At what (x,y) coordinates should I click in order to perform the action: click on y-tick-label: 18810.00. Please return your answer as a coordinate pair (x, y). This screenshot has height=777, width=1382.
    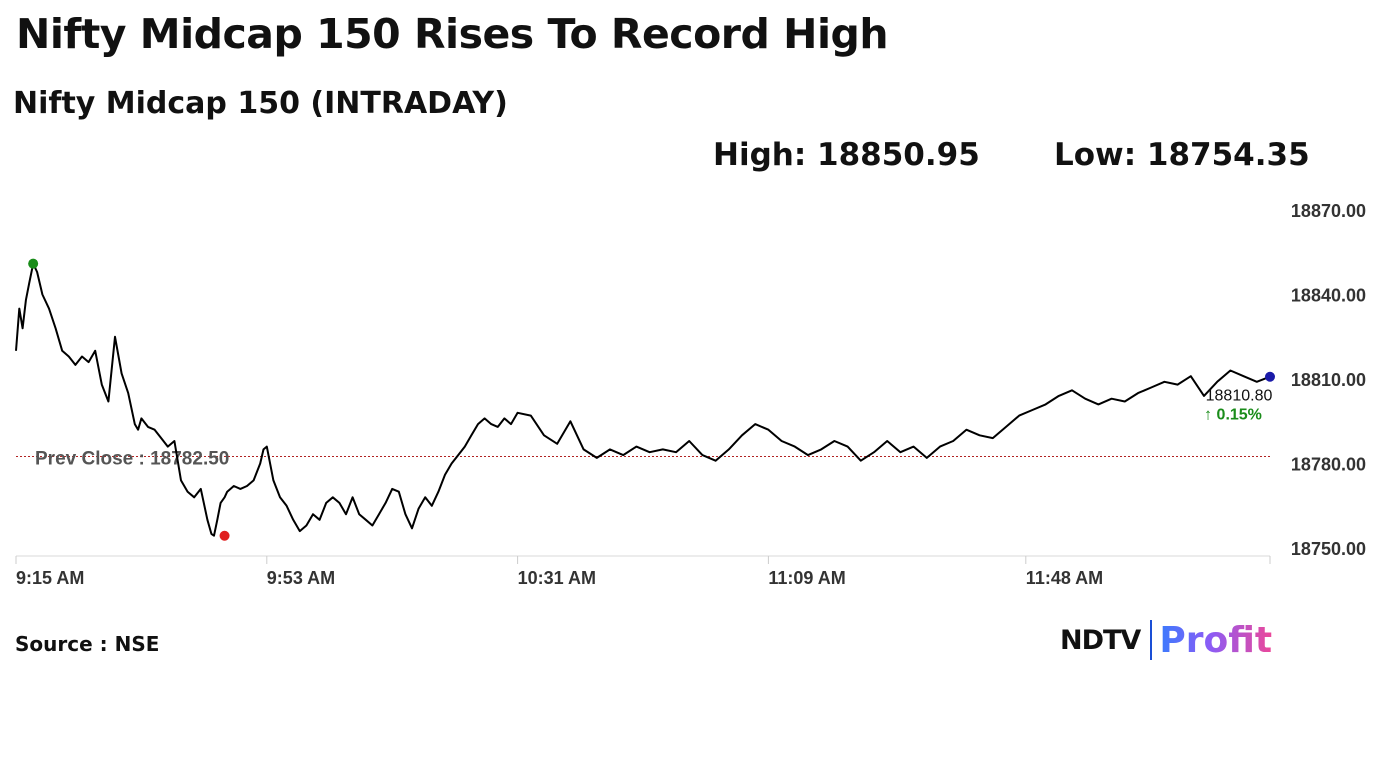
    Looking at the image, I should click on (1328, 380).